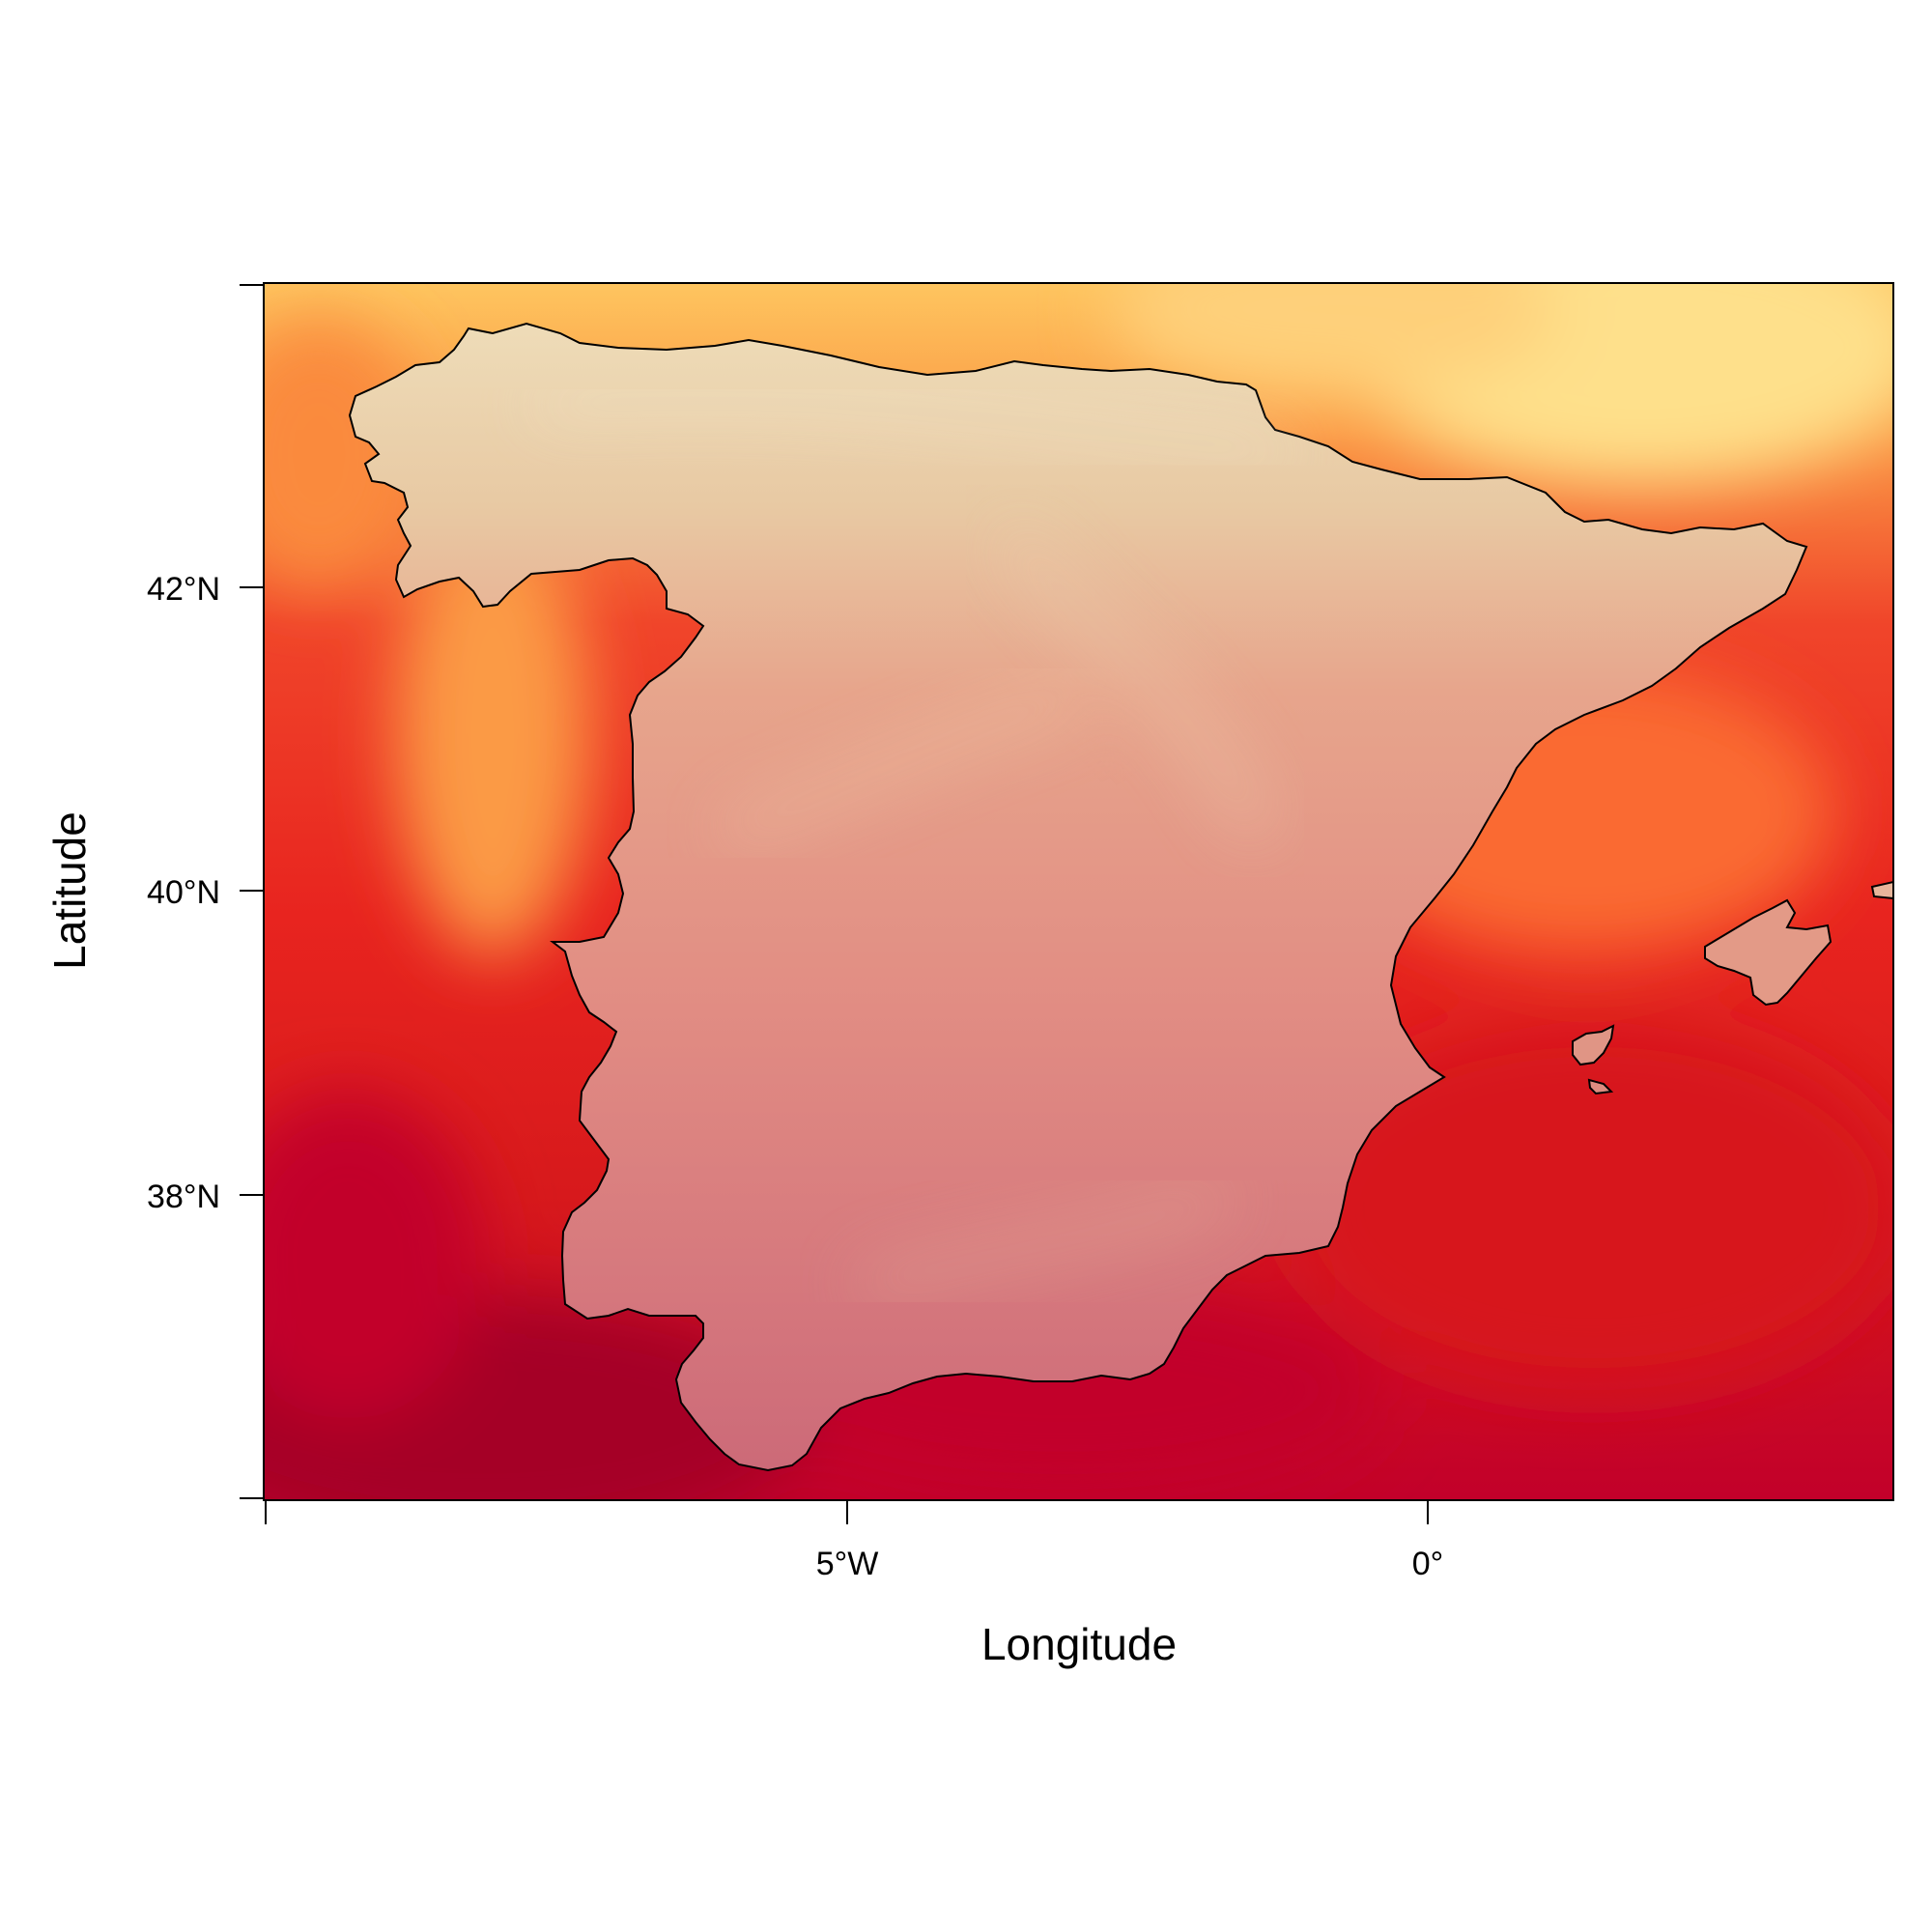 This screenshot has width=1932, height=1932. What do you see at coordinates (912, 427) in the screenshot?
I see `relief-cantabrian-range` at bounding box center [912, 427].